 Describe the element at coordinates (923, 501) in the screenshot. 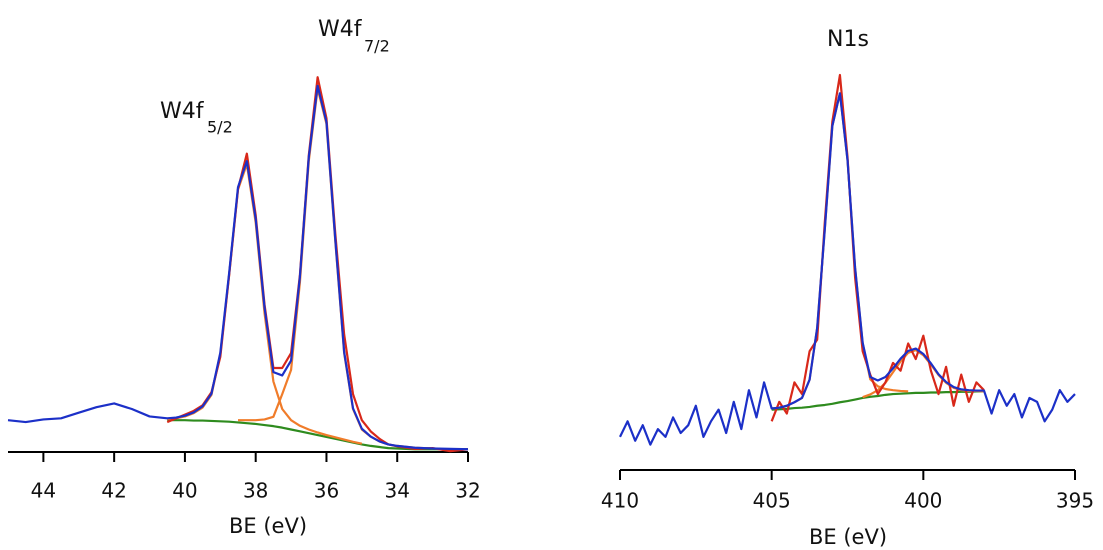

I see `x-tick-label: 400` at that location.